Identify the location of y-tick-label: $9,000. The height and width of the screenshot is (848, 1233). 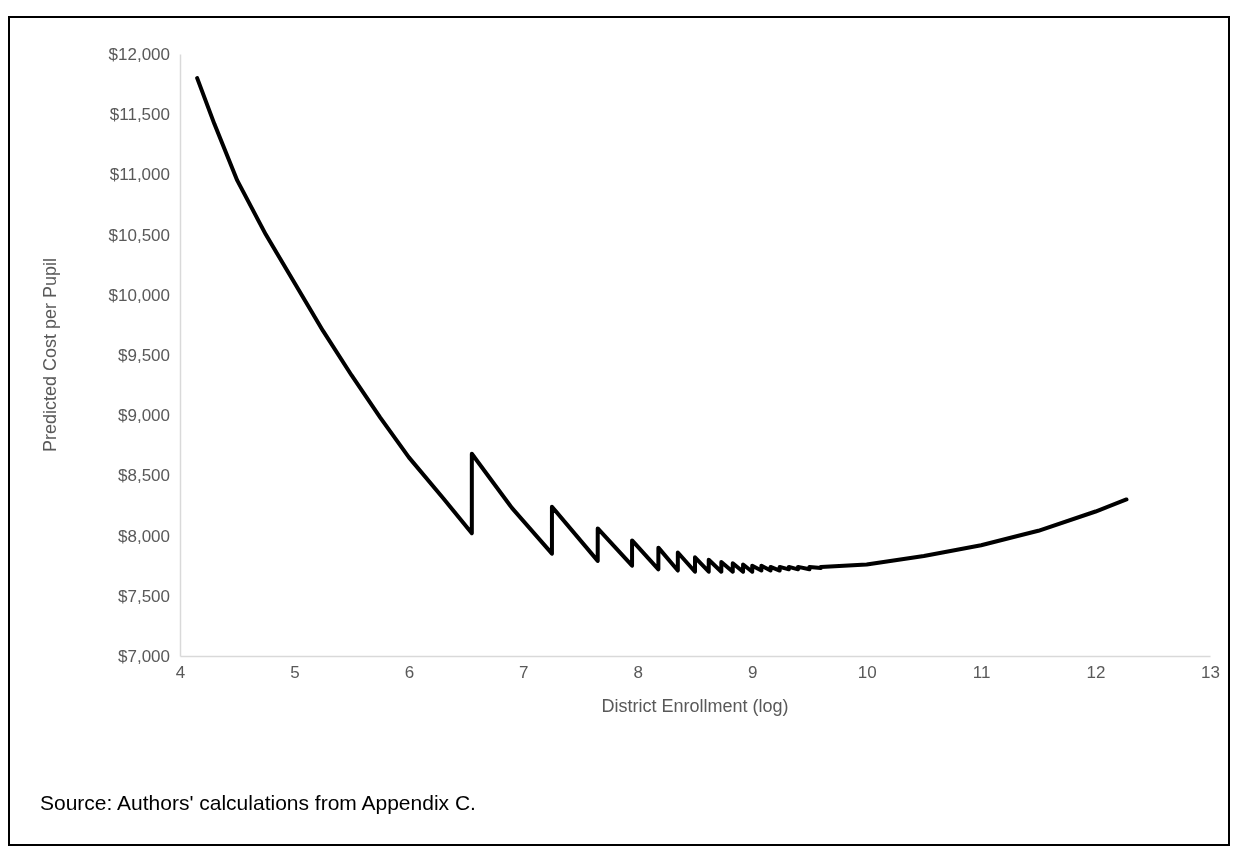
(144, 416).